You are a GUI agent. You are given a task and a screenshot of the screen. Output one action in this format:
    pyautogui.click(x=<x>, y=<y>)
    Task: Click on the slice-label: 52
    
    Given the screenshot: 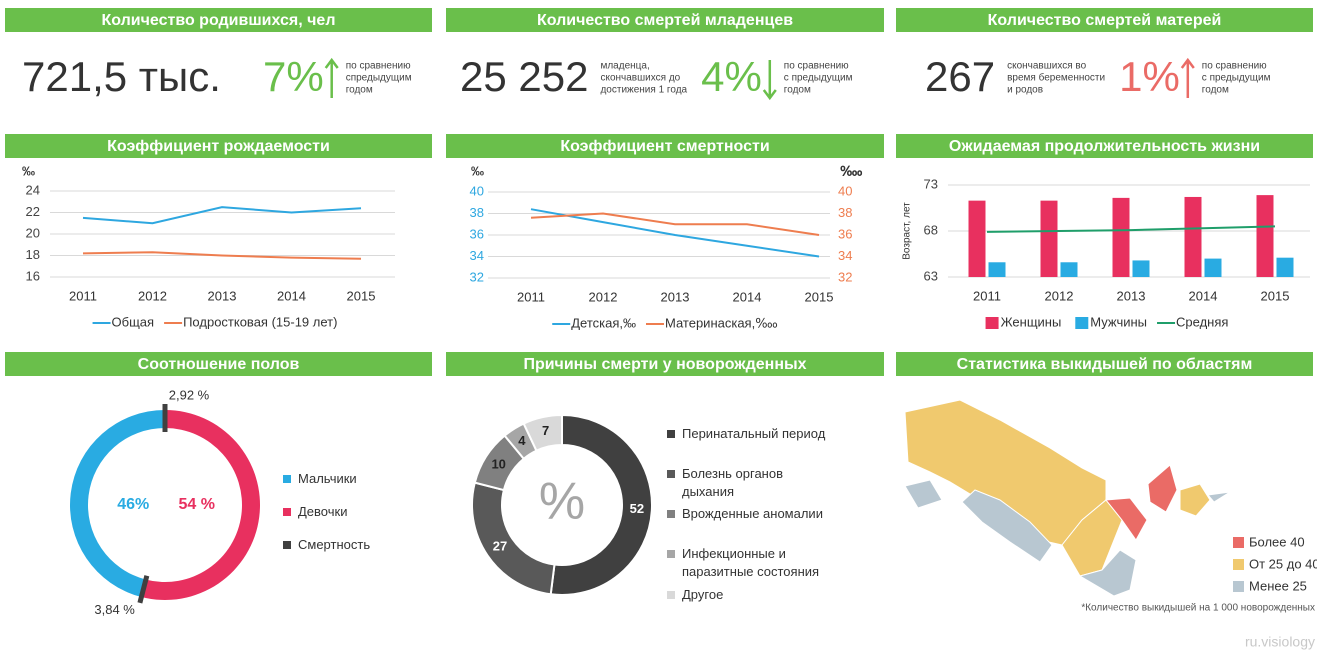 What is the action you would take?
    pyautogui.click(x=637, y=508)
    